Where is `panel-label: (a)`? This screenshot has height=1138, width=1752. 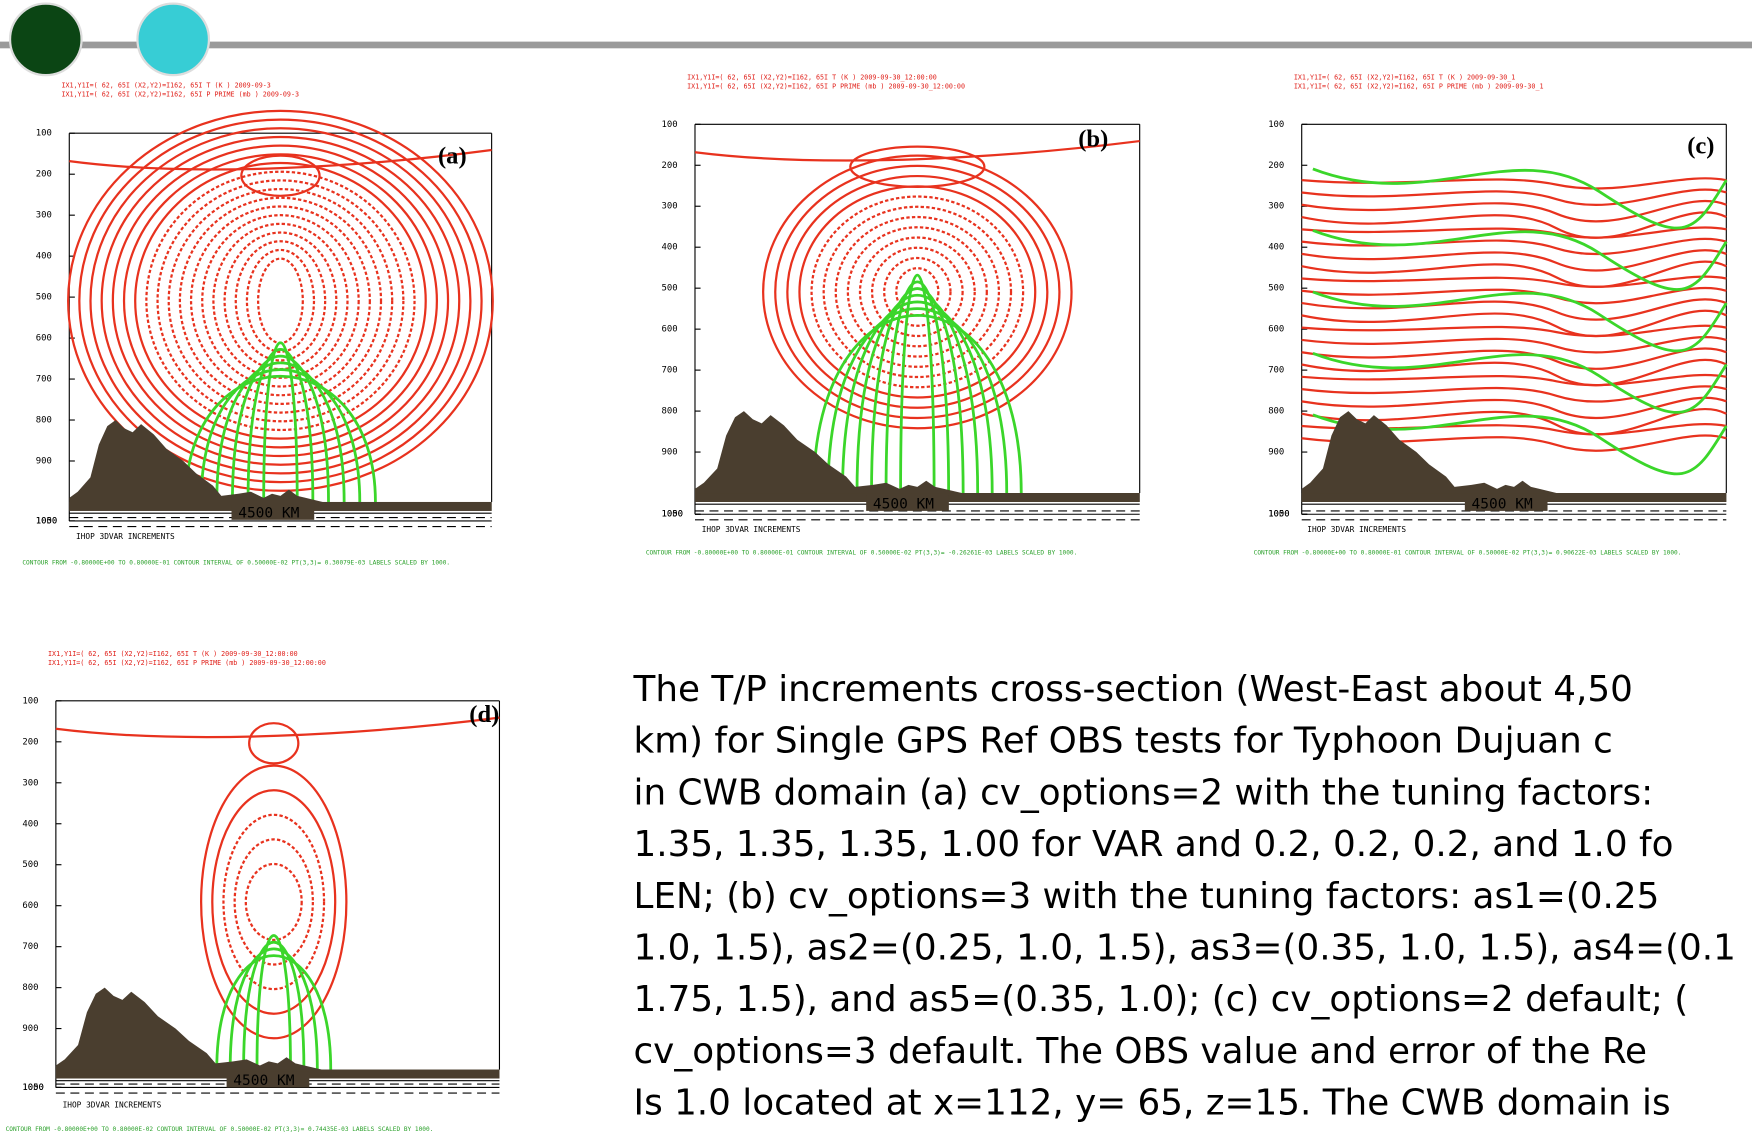 panel-label: (a) is located at coordinates (452, 155).